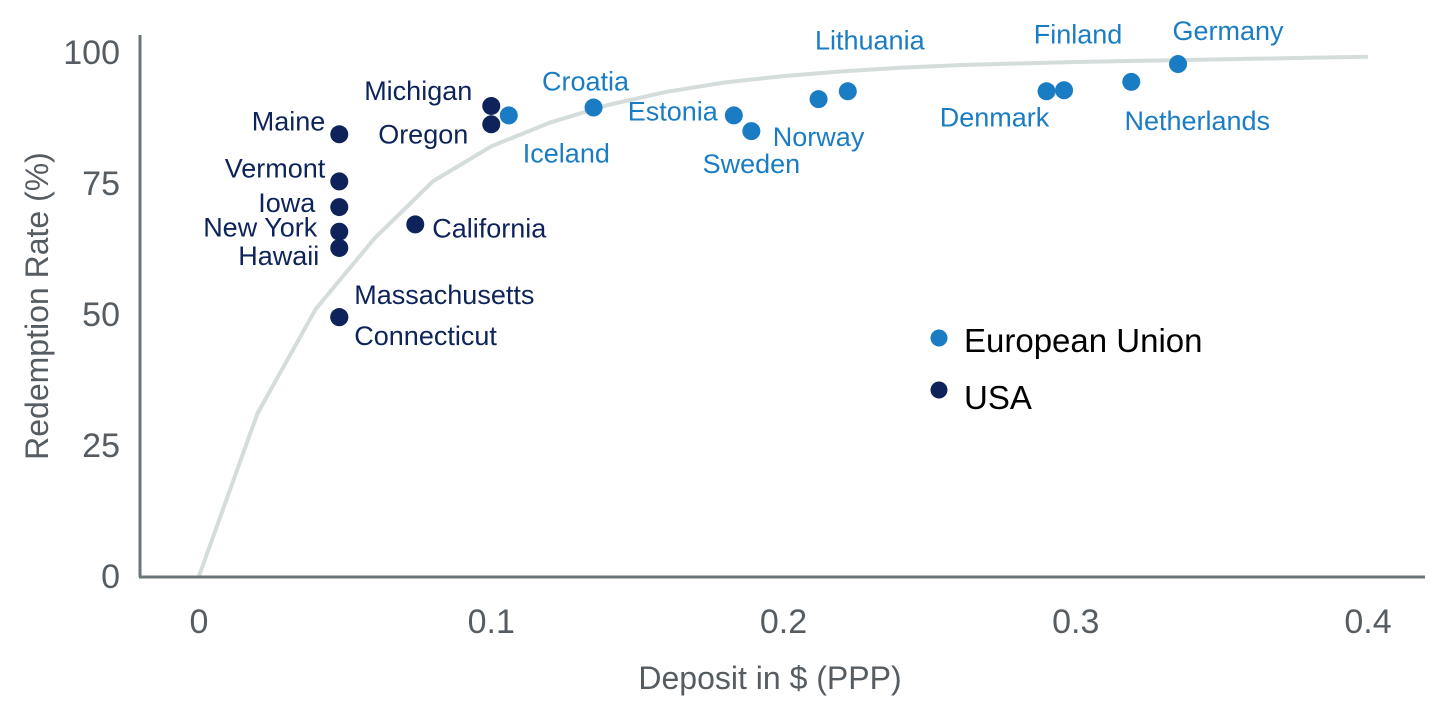  I want to click on point-new-york, so click(339, 231).